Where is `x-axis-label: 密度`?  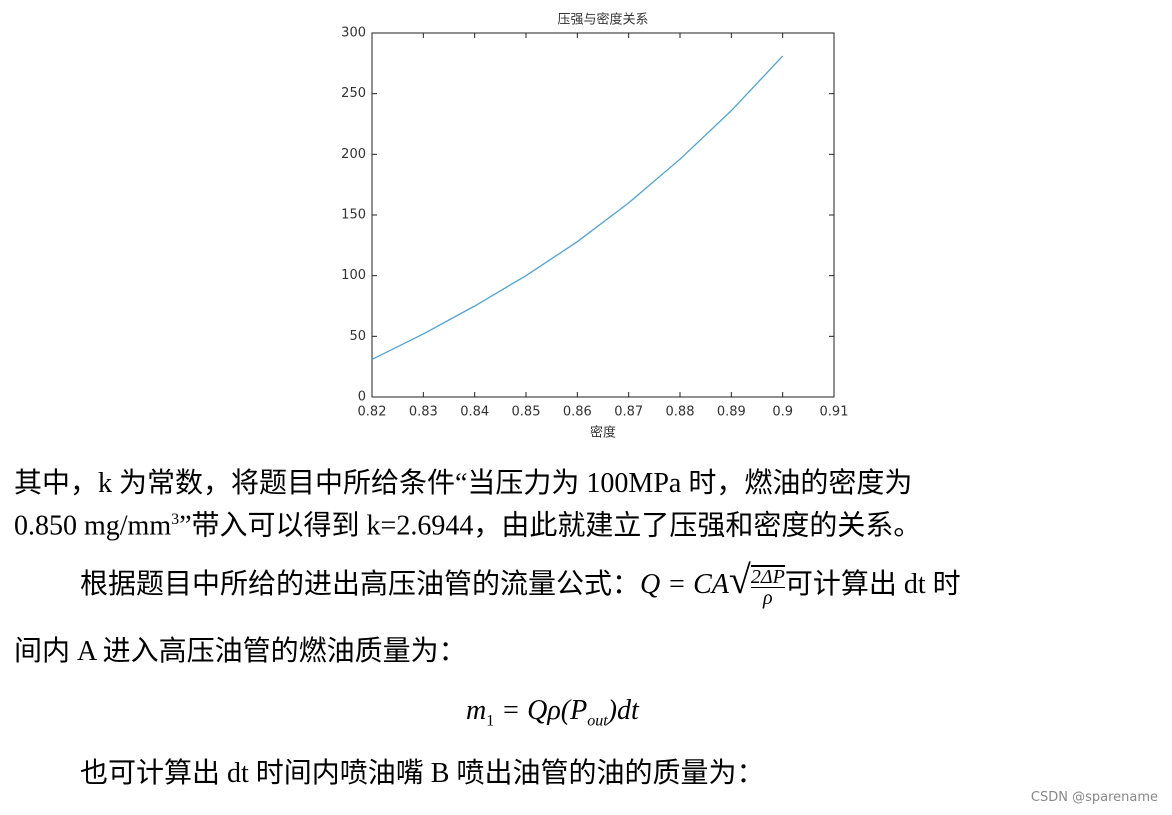 x-axis-label: 密度 is located at coordinates (603, 433).